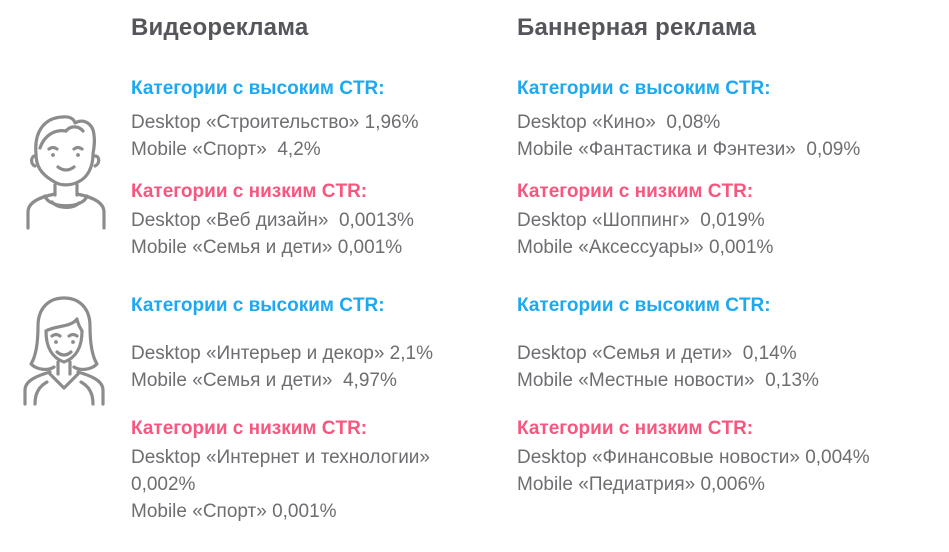  Describe the element at coordinates (264, 380) in the screenshot. I see `ctr-entry: Mobile «Семья и дети» 4,97%` at that location.